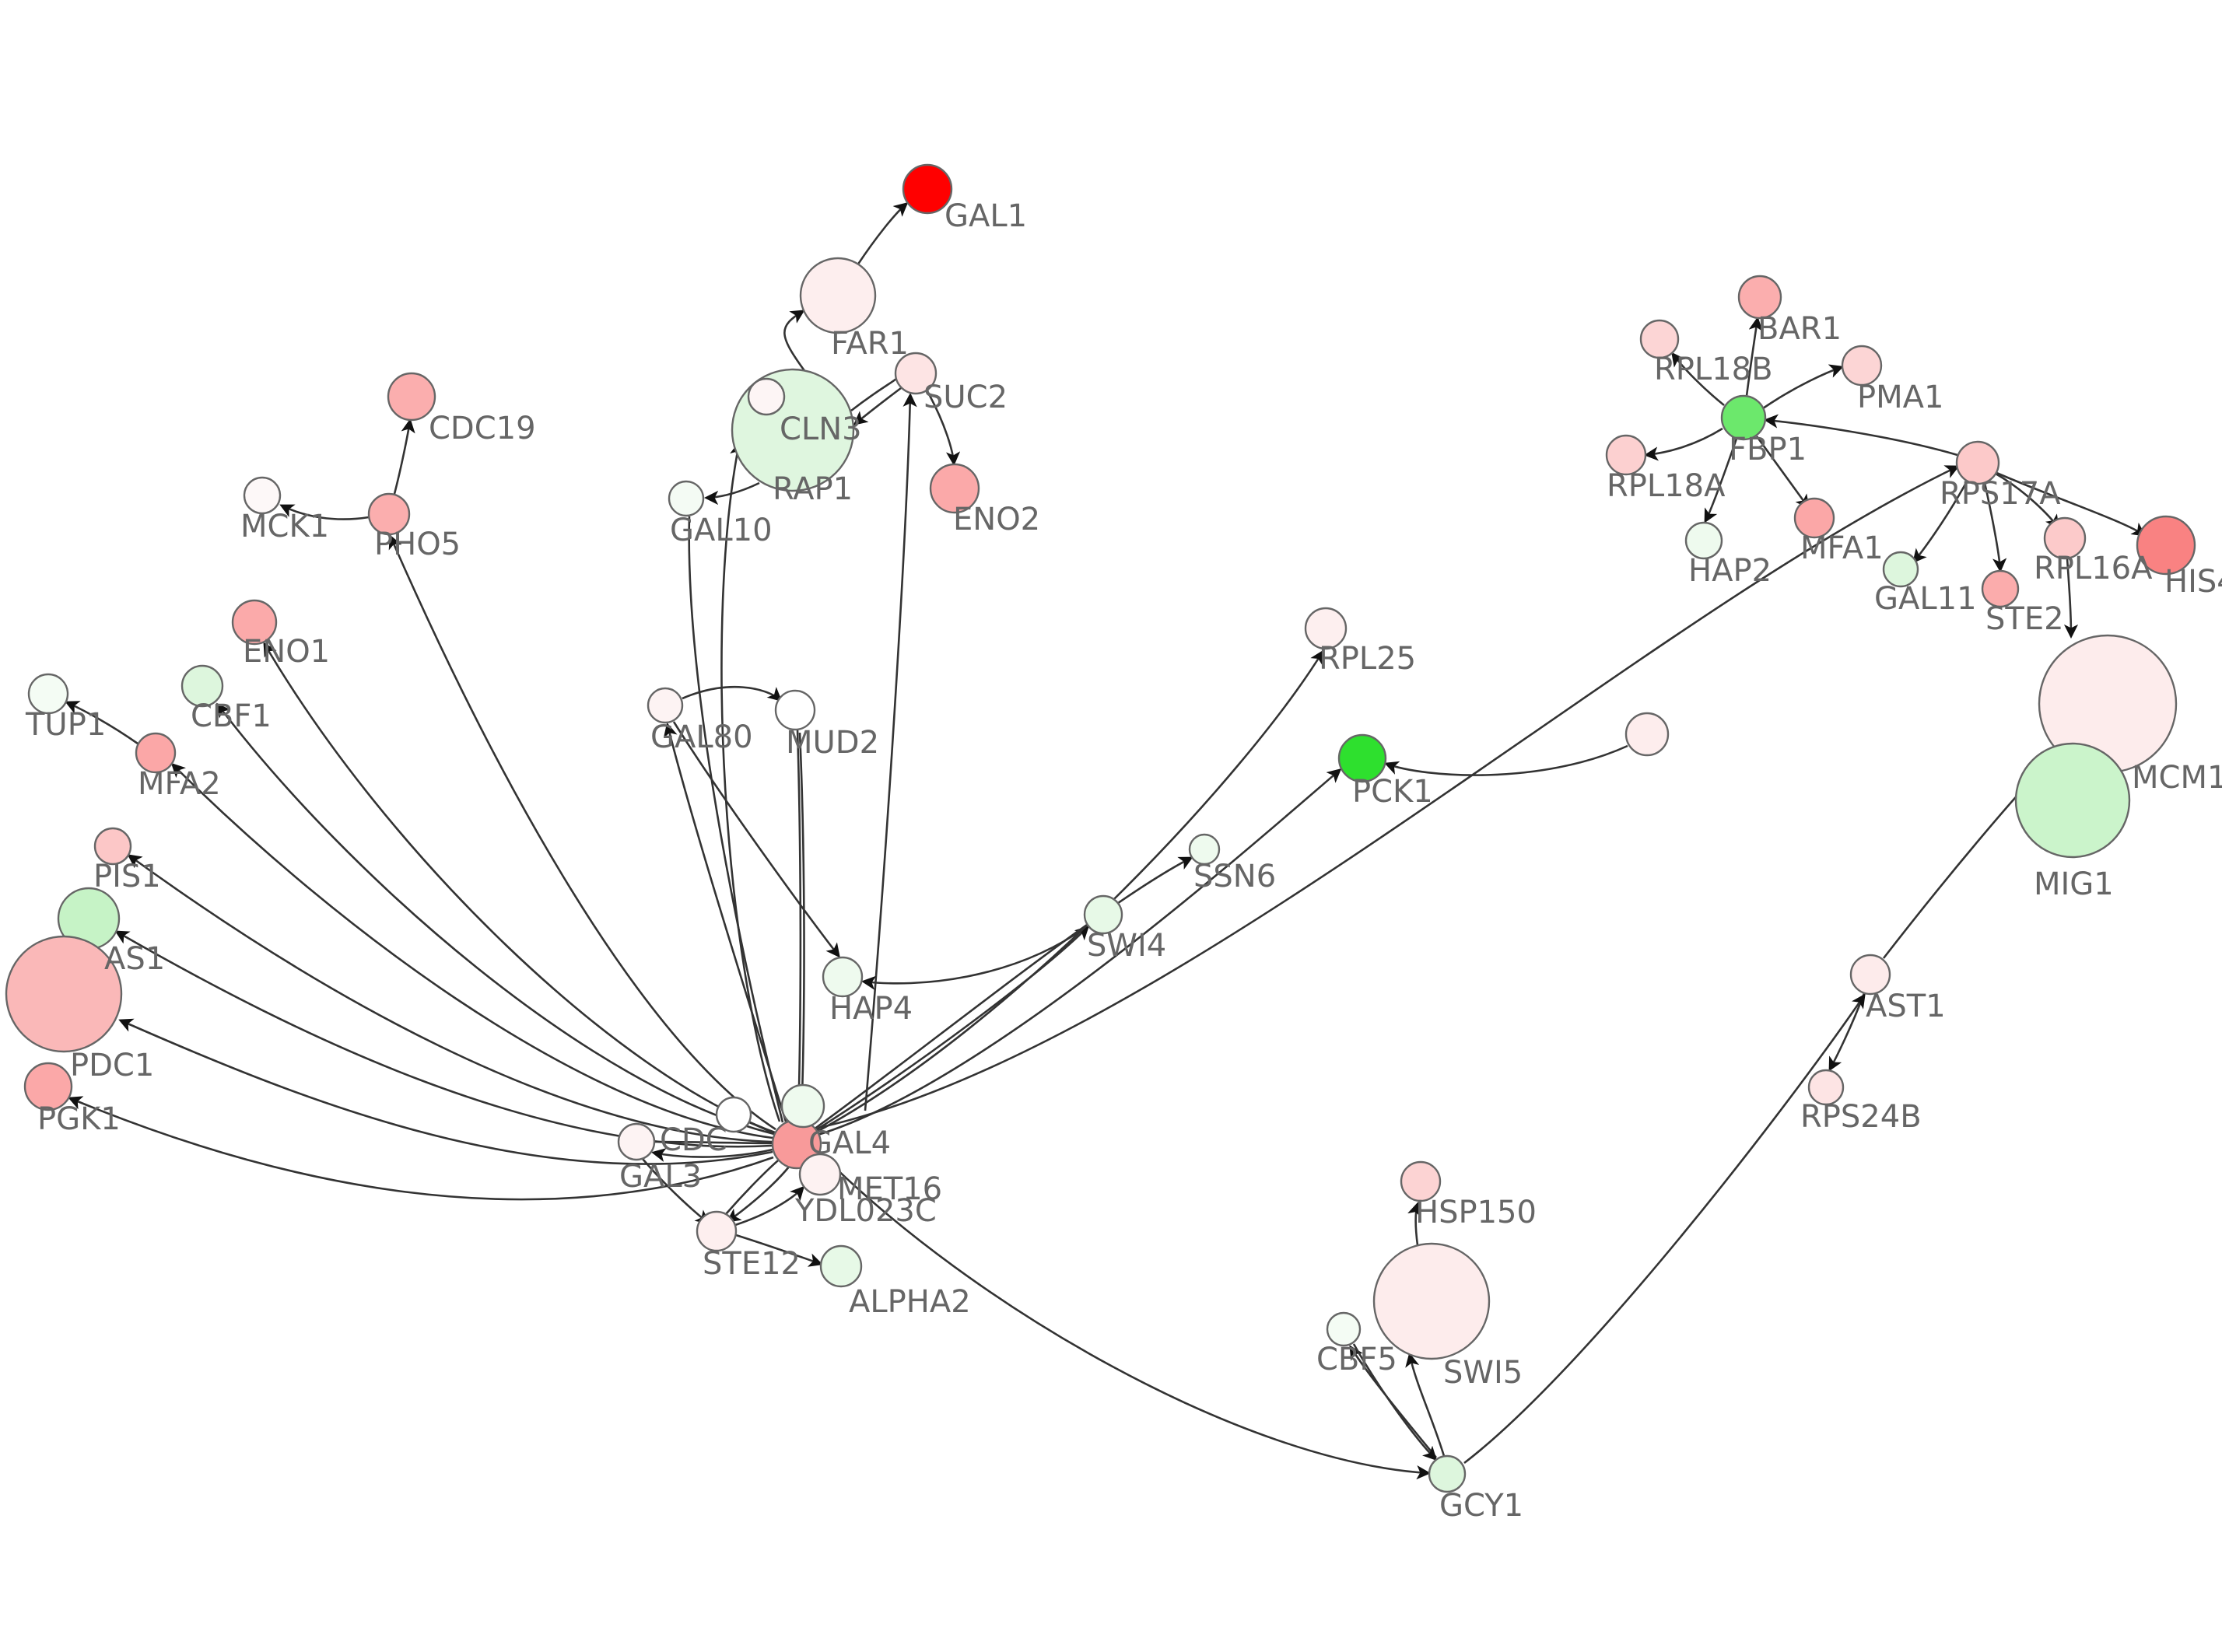  What do you see at coordinates (1204, 850) in the screenshot?
I see `node-SSN6` at bounding box center [1204, 850].